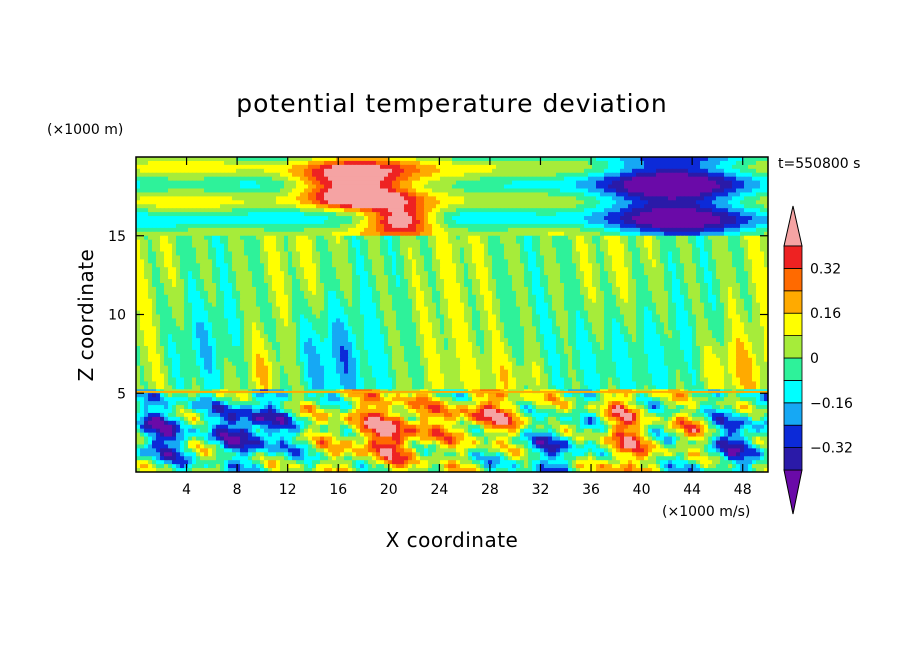 The image size is (904, 654). Describe the element at coordinates (819, 164) in the screenshot. I see `time-label: t=550800 s` at that location.